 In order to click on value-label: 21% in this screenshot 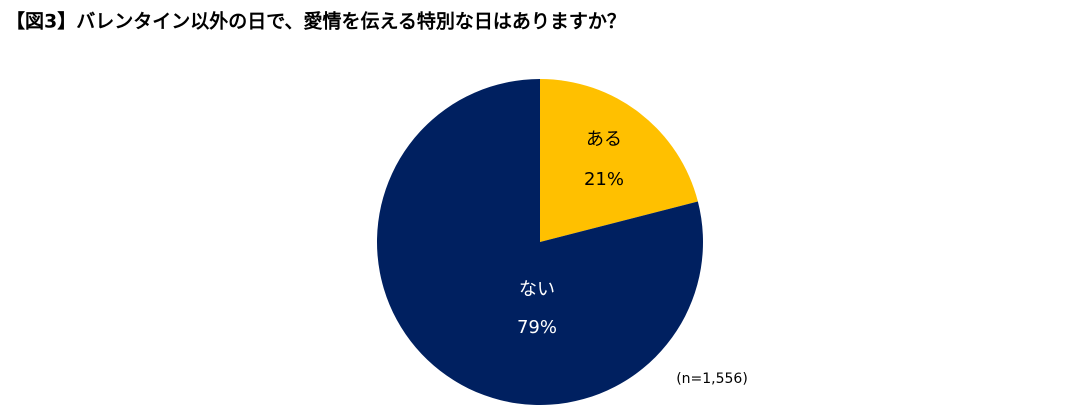, I will do `click(604, 179)`.